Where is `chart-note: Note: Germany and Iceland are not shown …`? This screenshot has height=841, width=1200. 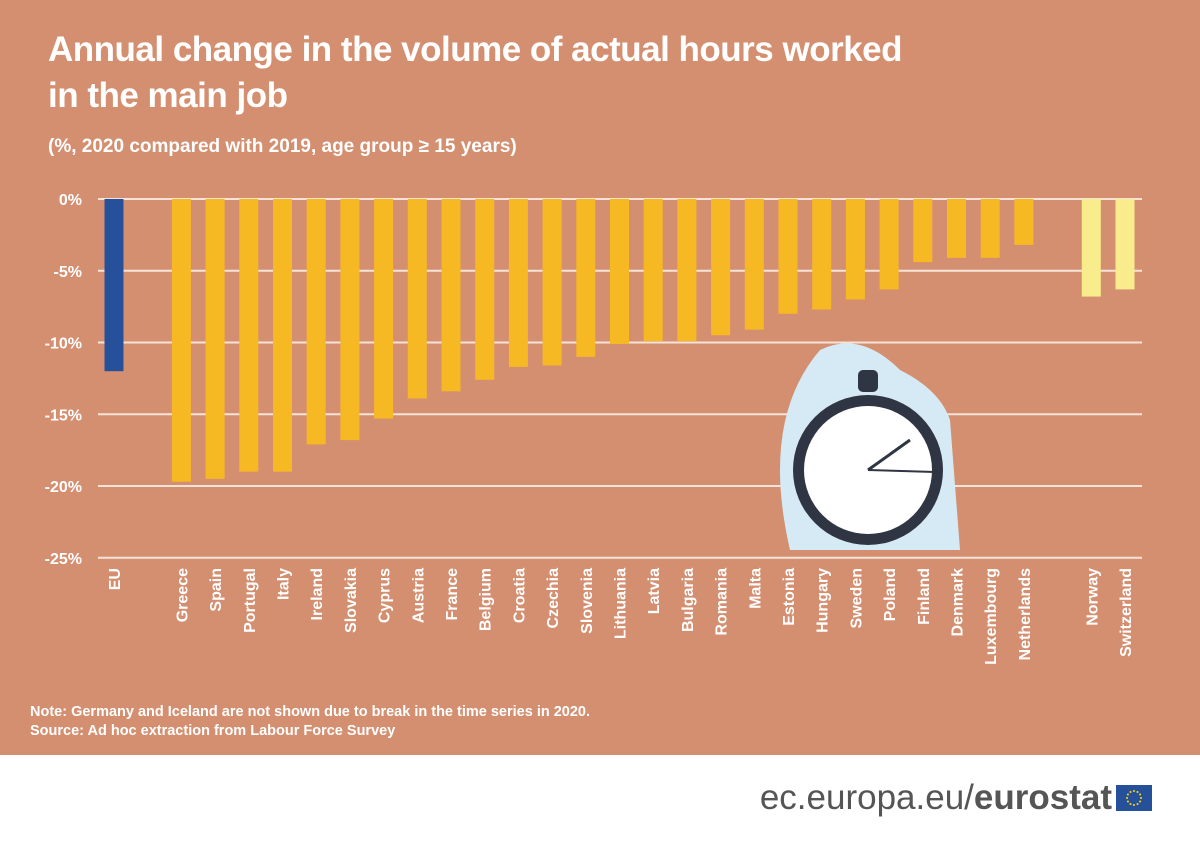
chart-note: Note: Germany and Iceland are not shown … is located at coordinates (310, 712).